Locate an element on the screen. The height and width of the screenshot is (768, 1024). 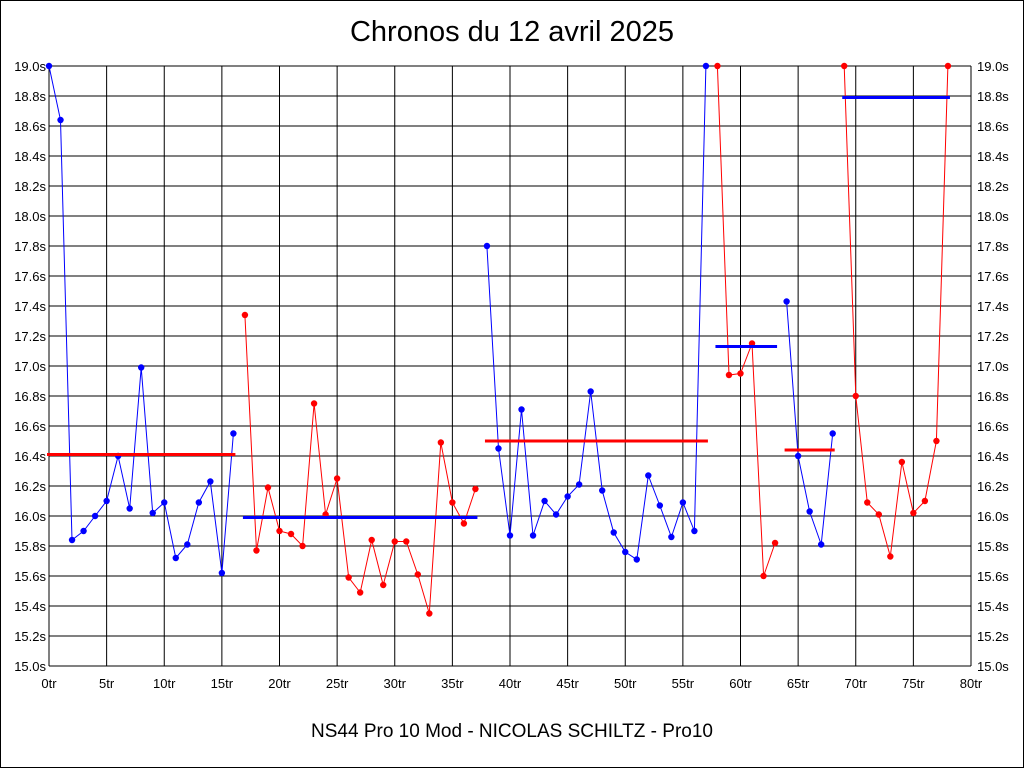
x-tick-label: 5tr is located at coordinates (107, 683).